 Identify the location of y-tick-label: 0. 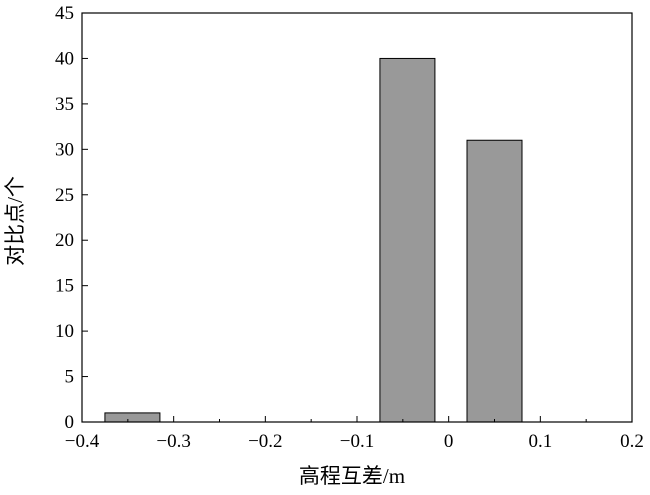
(70, 422).